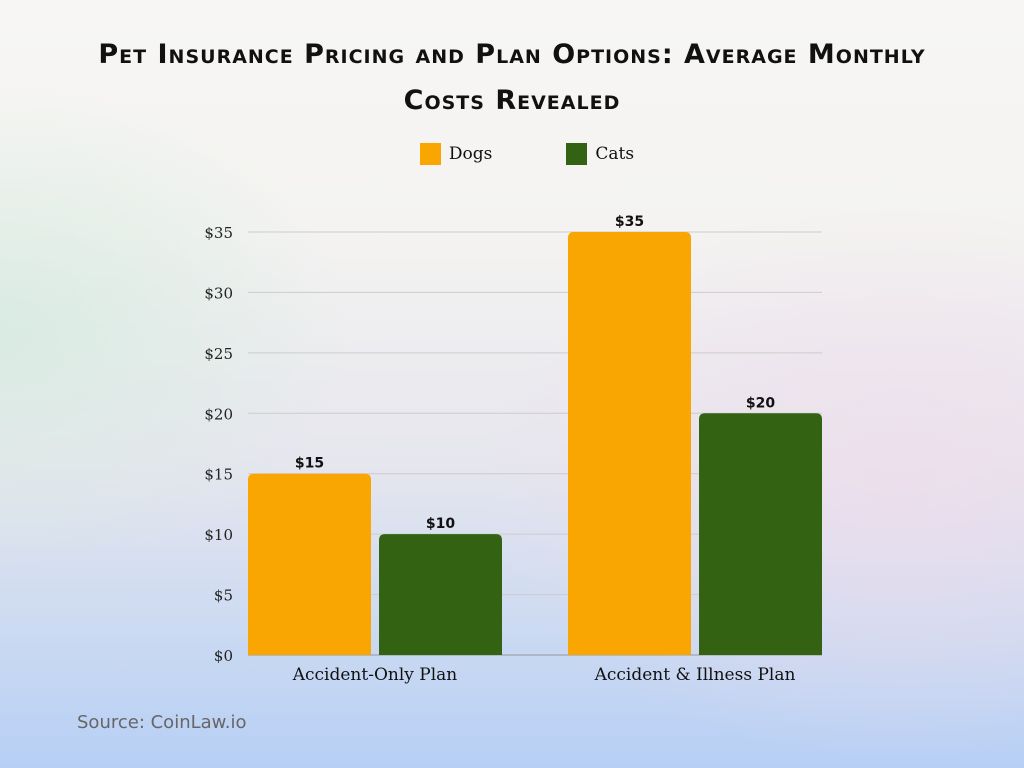 This screenshot has width=1024, height=768. Describe the element at coordinates (577, 154) in the screenshot. I see `legend-swatch-cats` at that location.